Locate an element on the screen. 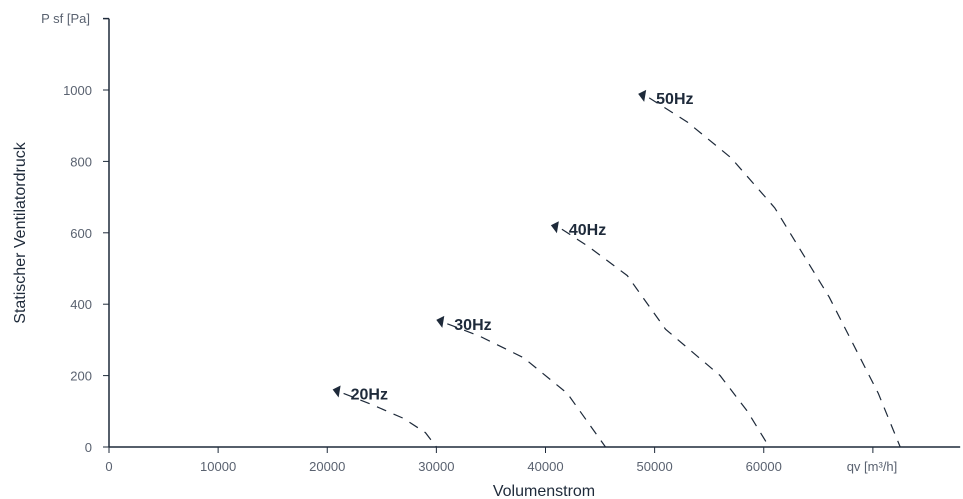  y-axis-ticks: 0 200 400 600 800 1000 is located at coordinates (86, 269).